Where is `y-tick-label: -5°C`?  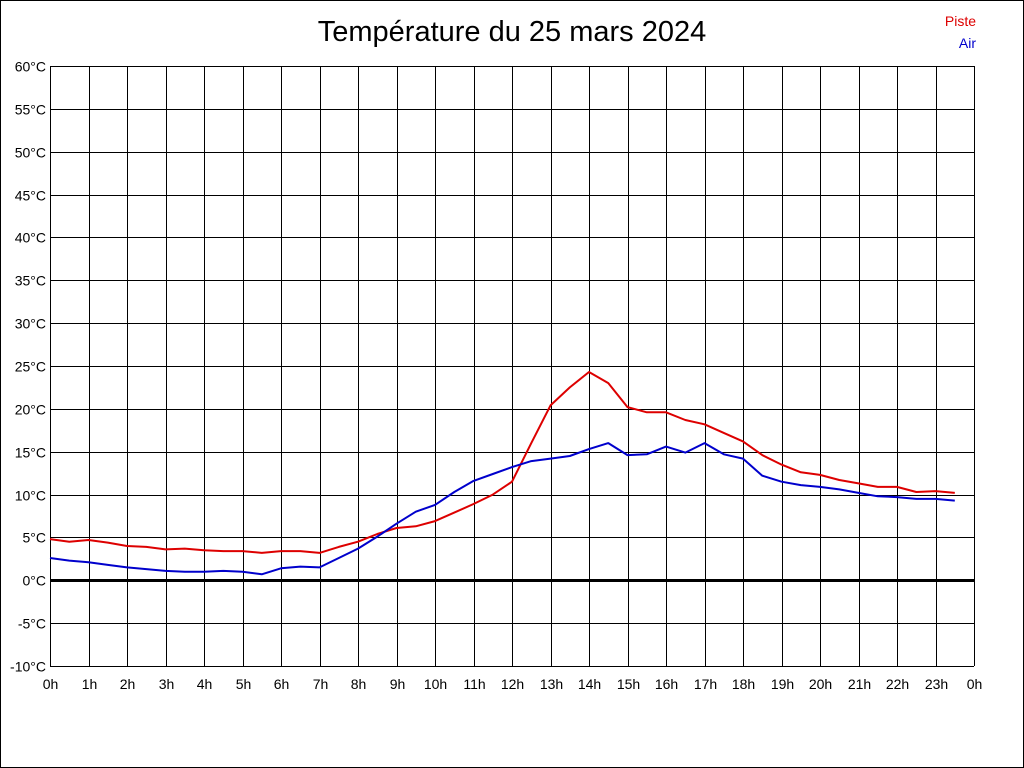
y-tick-label: -5°C is located at coordinates (32, 624).